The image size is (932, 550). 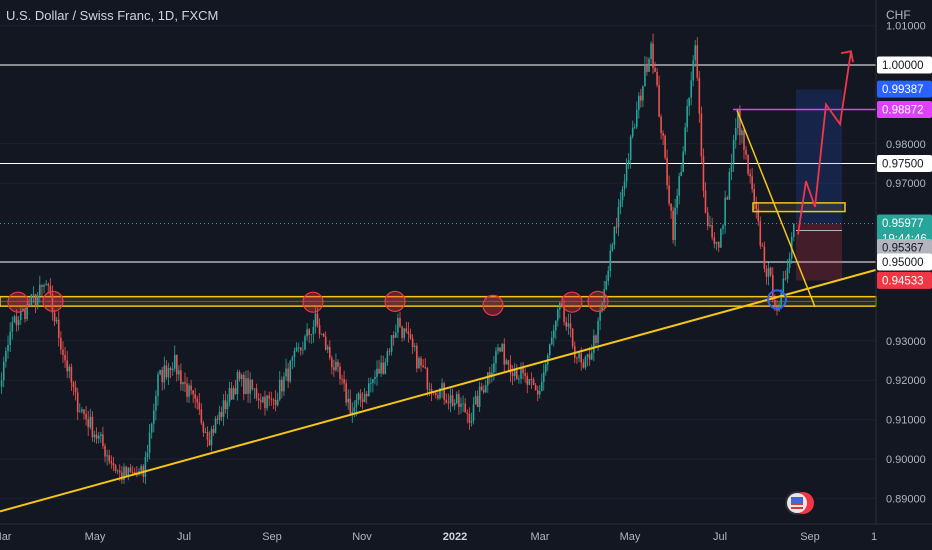 I want to click on price-label-text: 0.97500, so click(x=903, y=165).